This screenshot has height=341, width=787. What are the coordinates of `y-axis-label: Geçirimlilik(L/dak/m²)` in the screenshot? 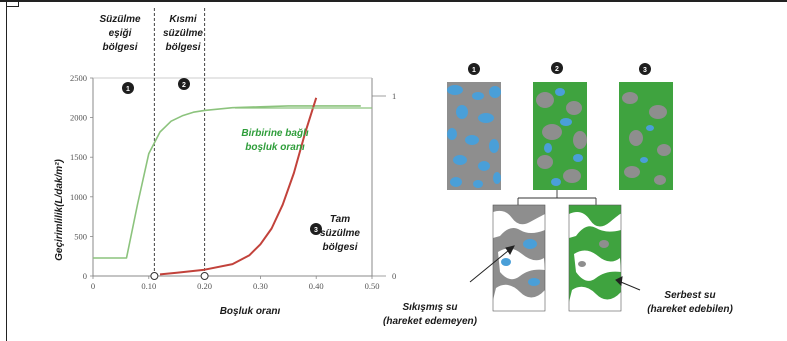 It's located at (59, 209).